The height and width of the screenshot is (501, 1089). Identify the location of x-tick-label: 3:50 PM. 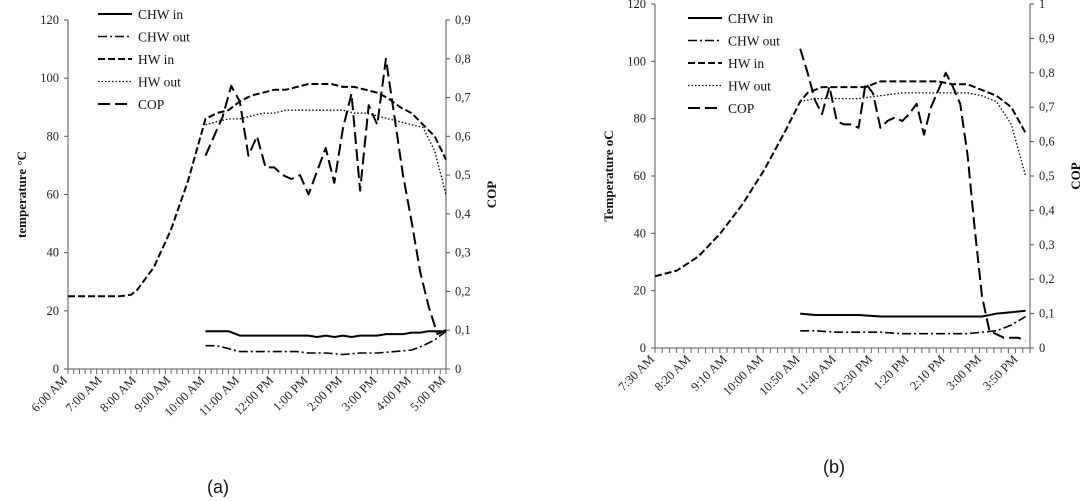
(1000, 372).